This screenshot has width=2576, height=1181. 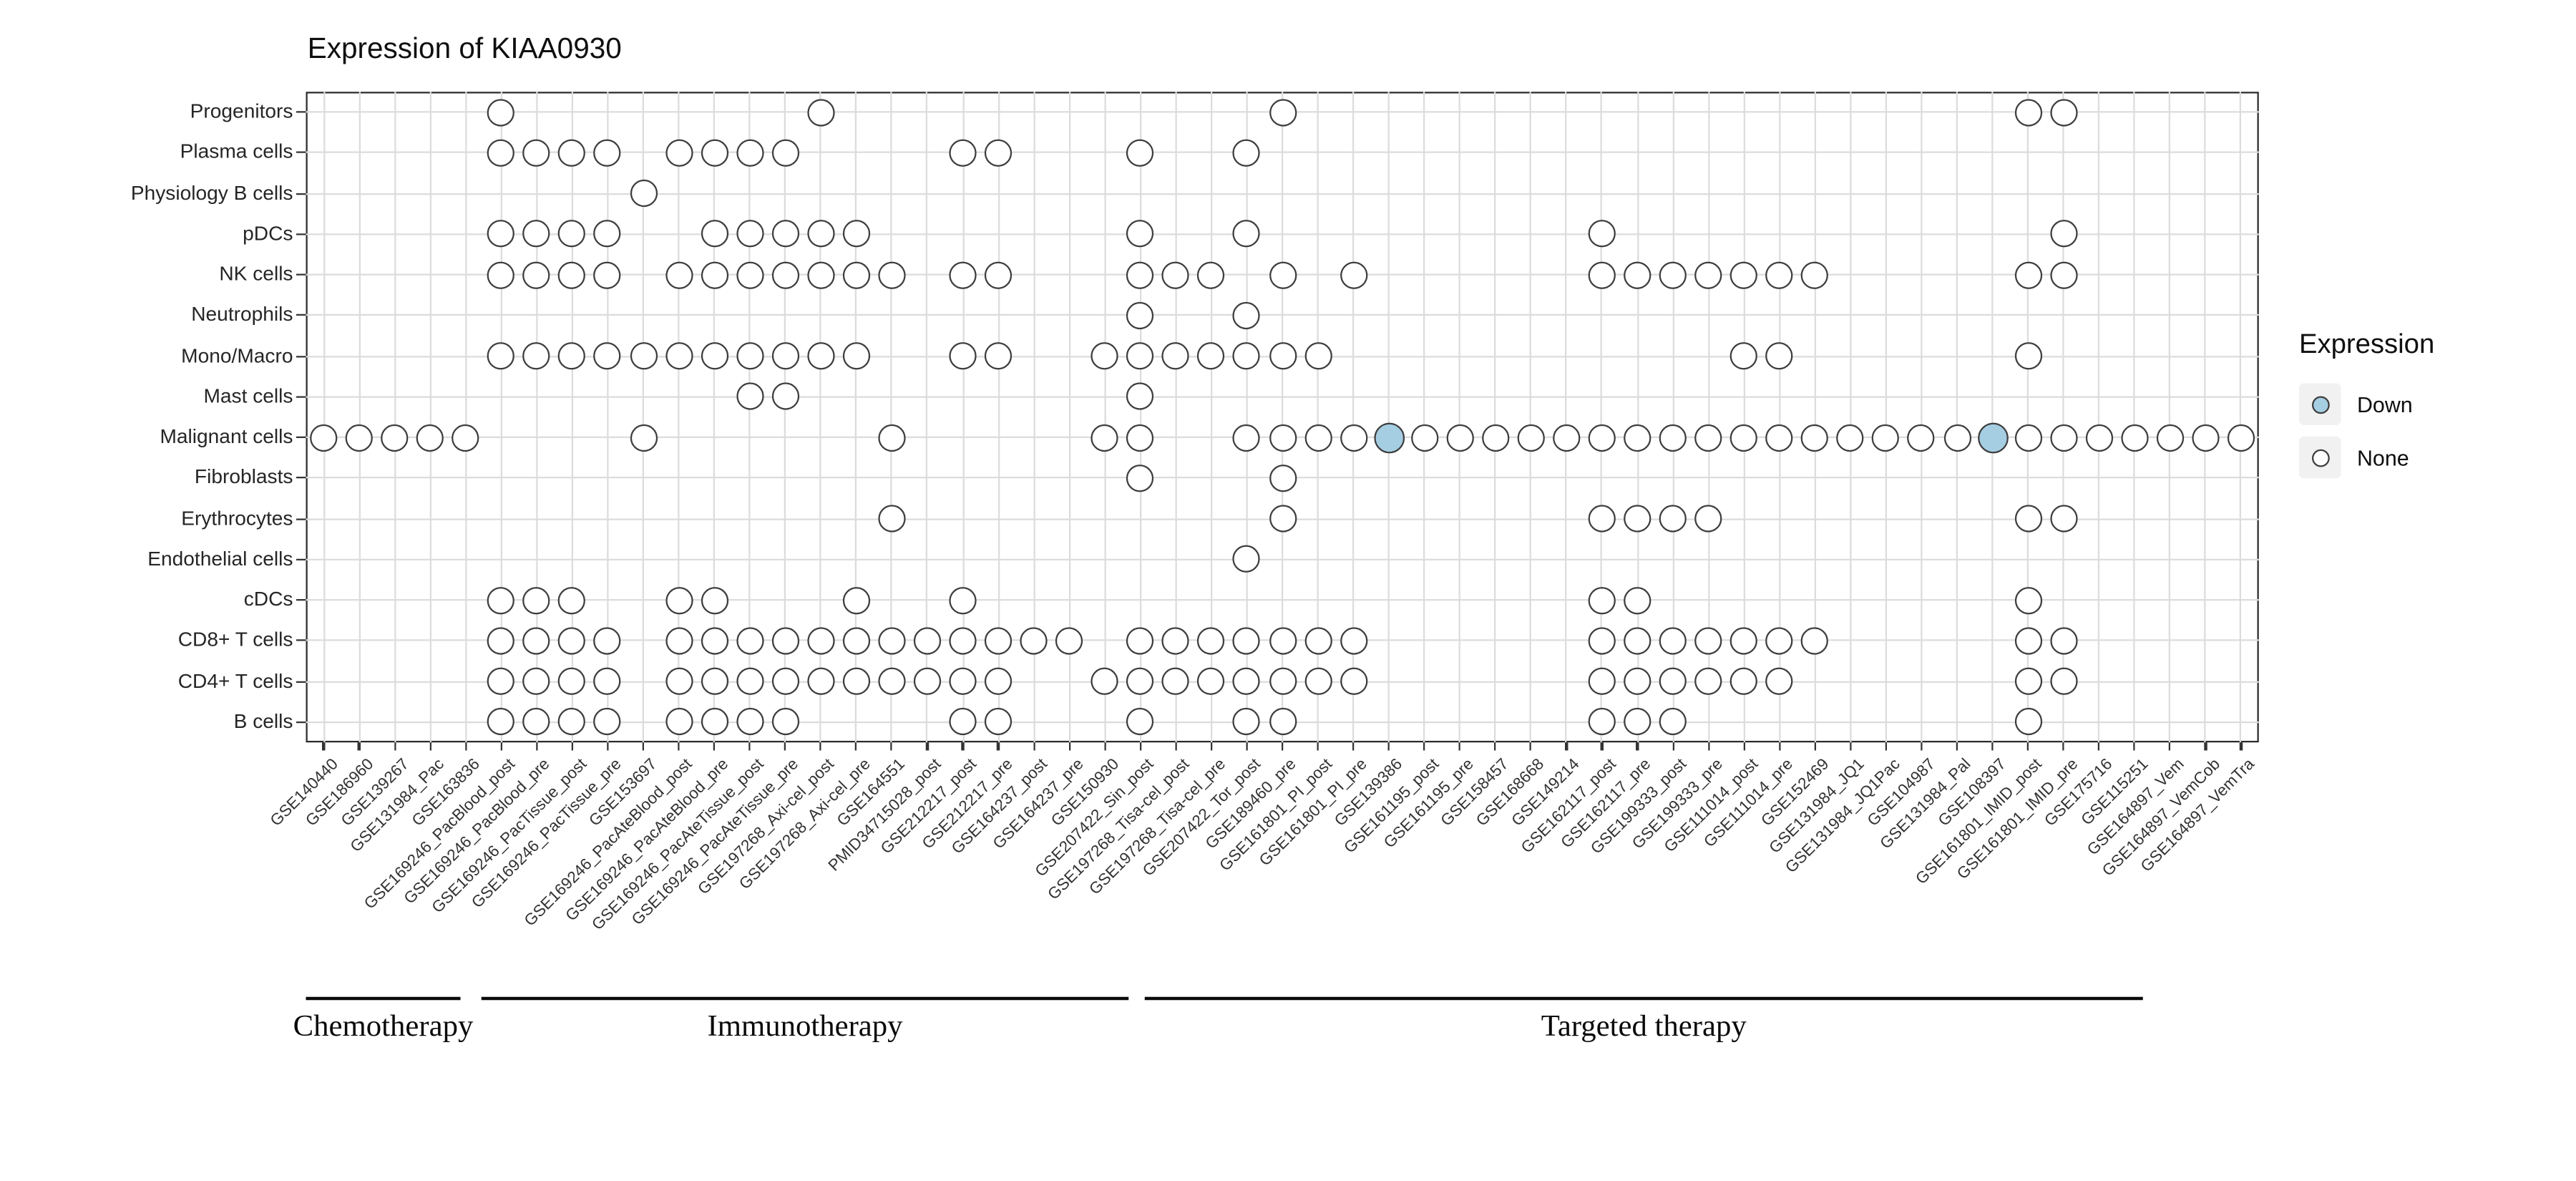 What do you see at coordinates (211, 192) in the screenshot?
I see `y-axis-label: Physiology B cells` at bounding box center [211, 192].